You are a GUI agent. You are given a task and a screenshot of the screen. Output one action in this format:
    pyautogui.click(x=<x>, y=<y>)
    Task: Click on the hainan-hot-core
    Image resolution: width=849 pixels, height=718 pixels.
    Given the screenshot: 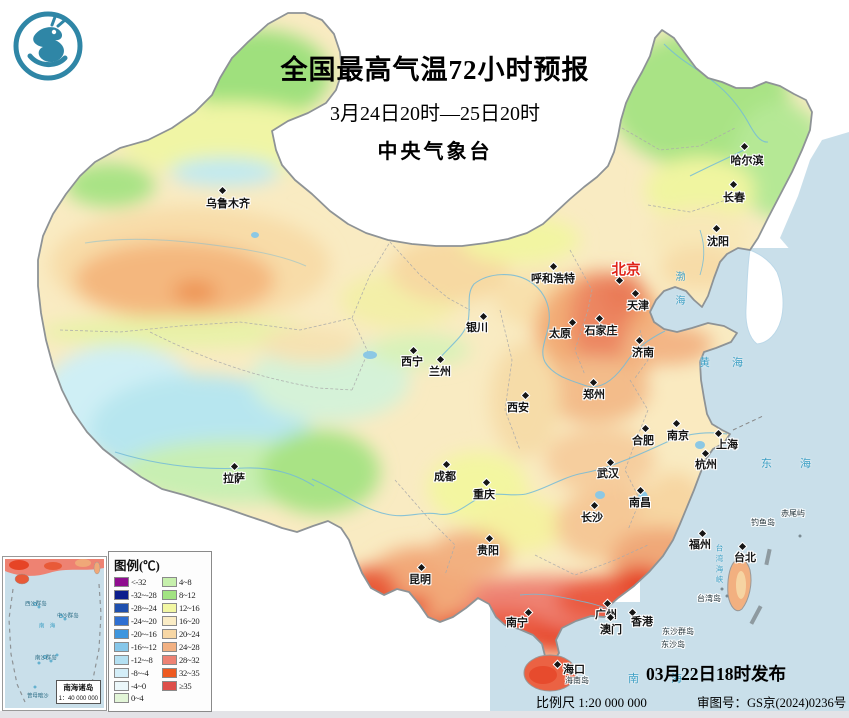 What is the action you would take?
    pyautogui.click(x=543, y=675)
    